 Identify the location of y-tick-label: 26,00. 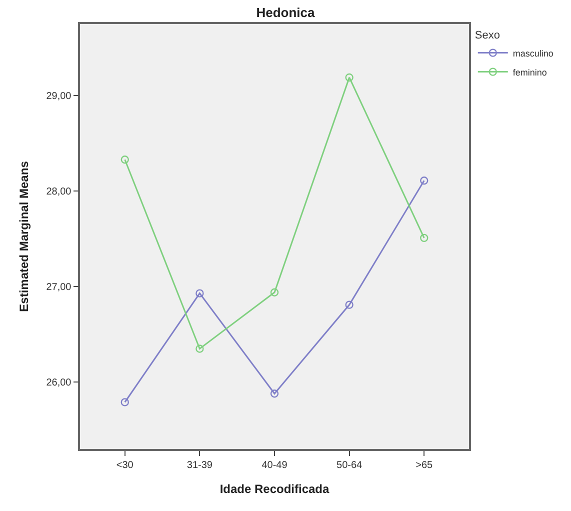
(59, 383).